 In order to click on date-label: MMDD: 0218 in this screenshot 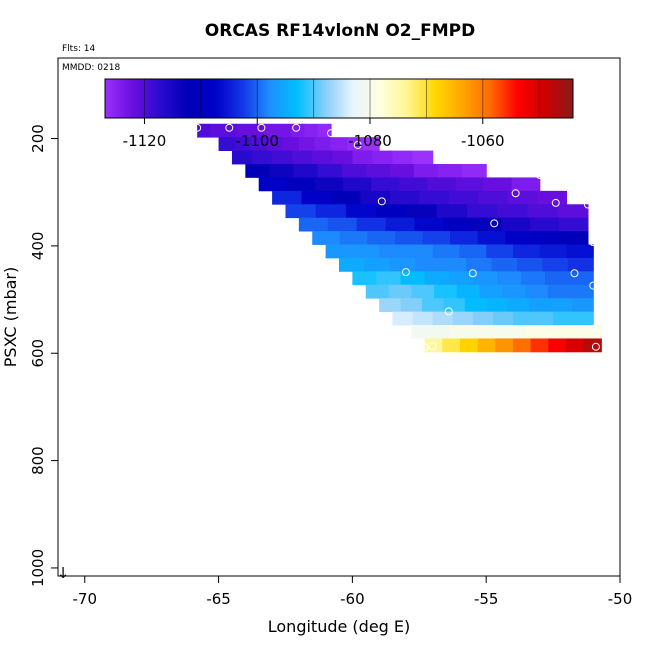, I will do `click(91, 68)`.